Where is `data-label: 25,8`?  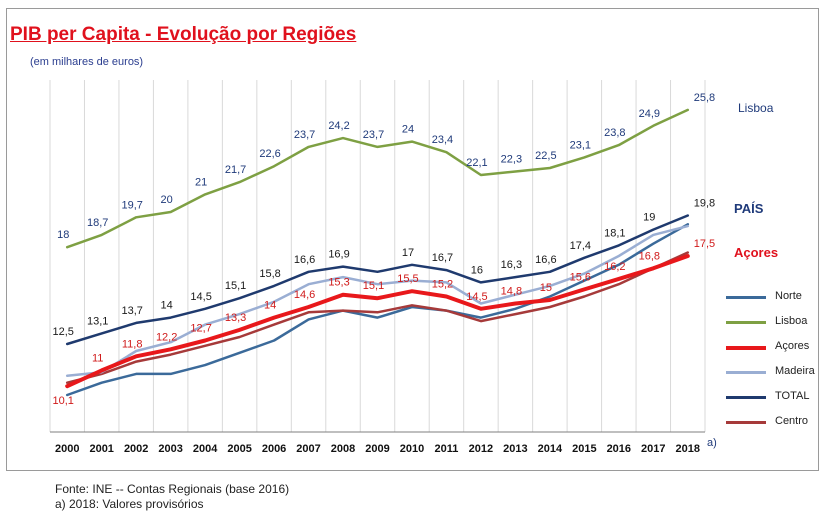
data-label: 25,8 is located at coordinates (704, 98).